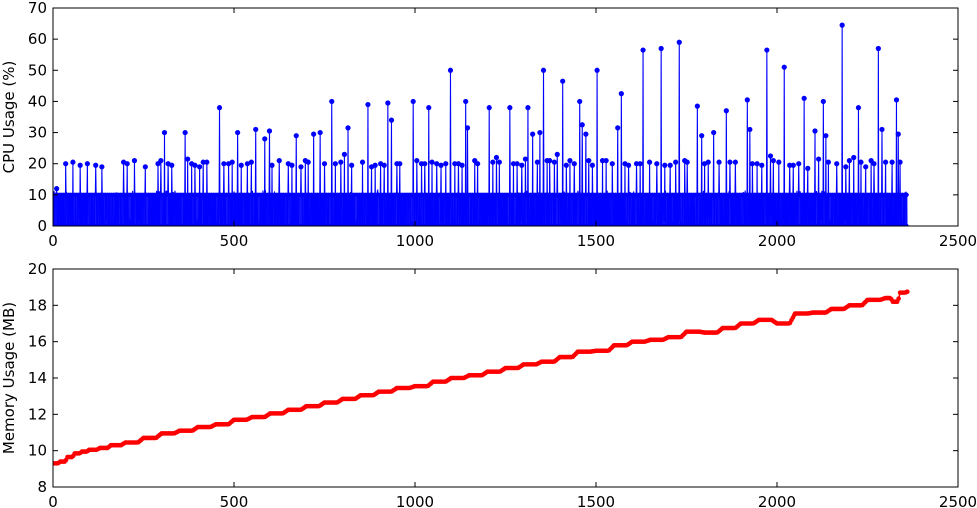 Image resolution: width=977 pixels, height=508 pixels. Describe the element at coordinates (37, 378) in the screenshot. I see `y-tick-label: 14` at that location.